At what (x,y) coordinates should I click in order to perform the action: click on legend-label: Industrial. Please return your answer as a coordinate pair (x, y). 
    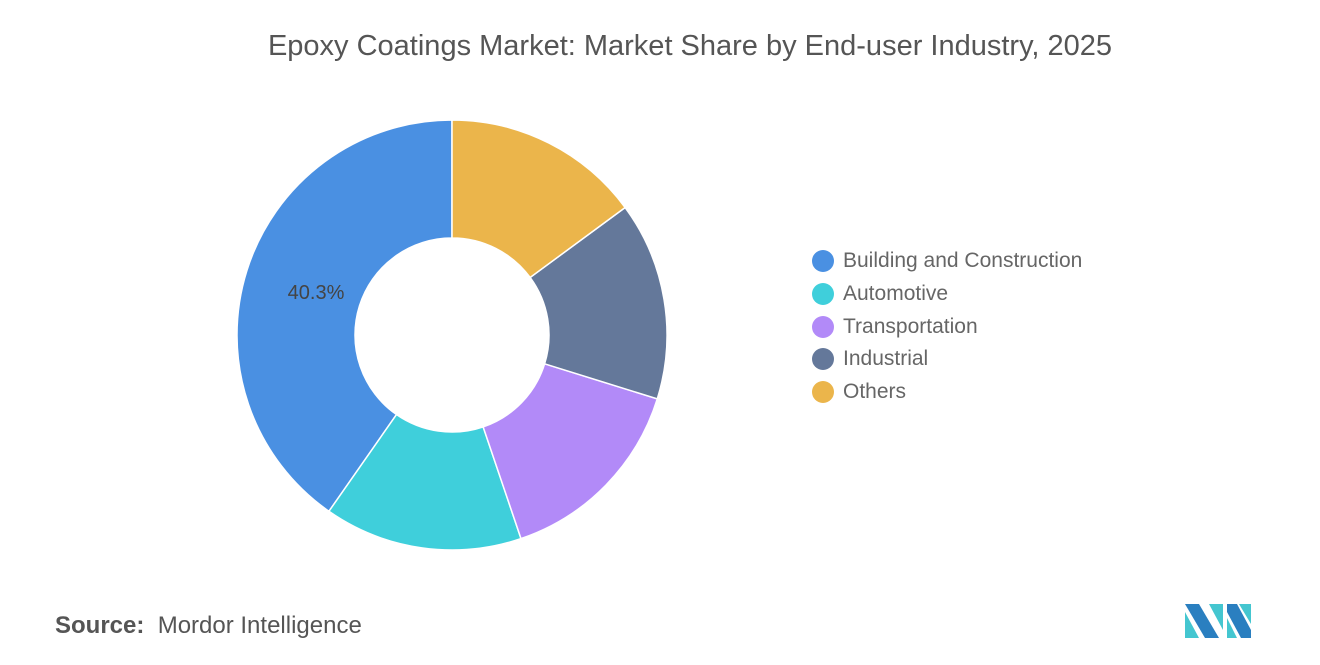
    Looking at the image, I should click on (886, 359).